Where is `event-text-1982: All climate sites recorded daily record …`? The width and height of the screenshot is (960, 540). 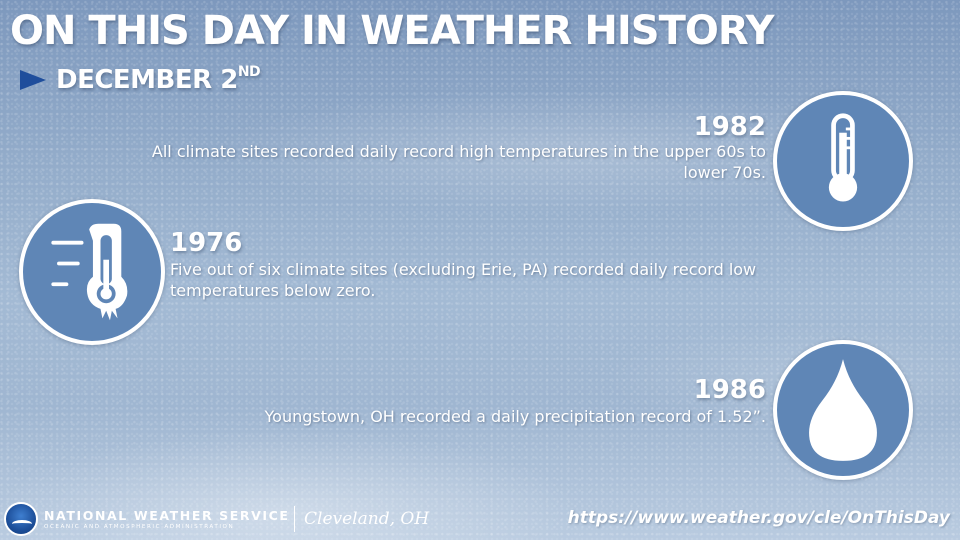 event-text-1982: All climate sites recorded daily record … is located at coordinates (458, 162).